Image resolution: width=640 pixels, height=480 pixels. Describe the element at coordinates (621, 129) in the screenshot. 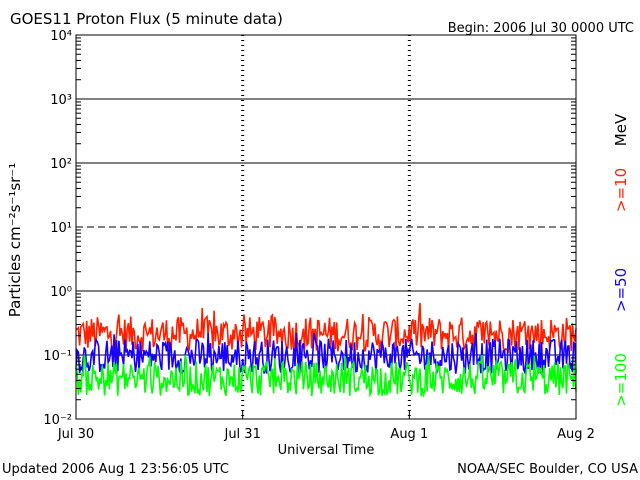

I see `legend-unit: MeV` at that location.